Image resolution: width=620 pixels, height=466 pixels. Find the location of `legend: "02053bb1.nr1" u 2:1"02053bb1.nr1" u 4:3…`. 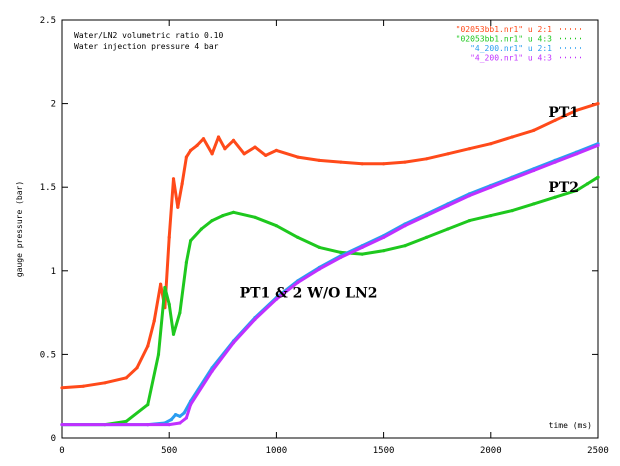

legend: "02053bb1.nr1" u 2:1"02053bb1.nr1" u 4:3… is located at coordinates (520, 44).